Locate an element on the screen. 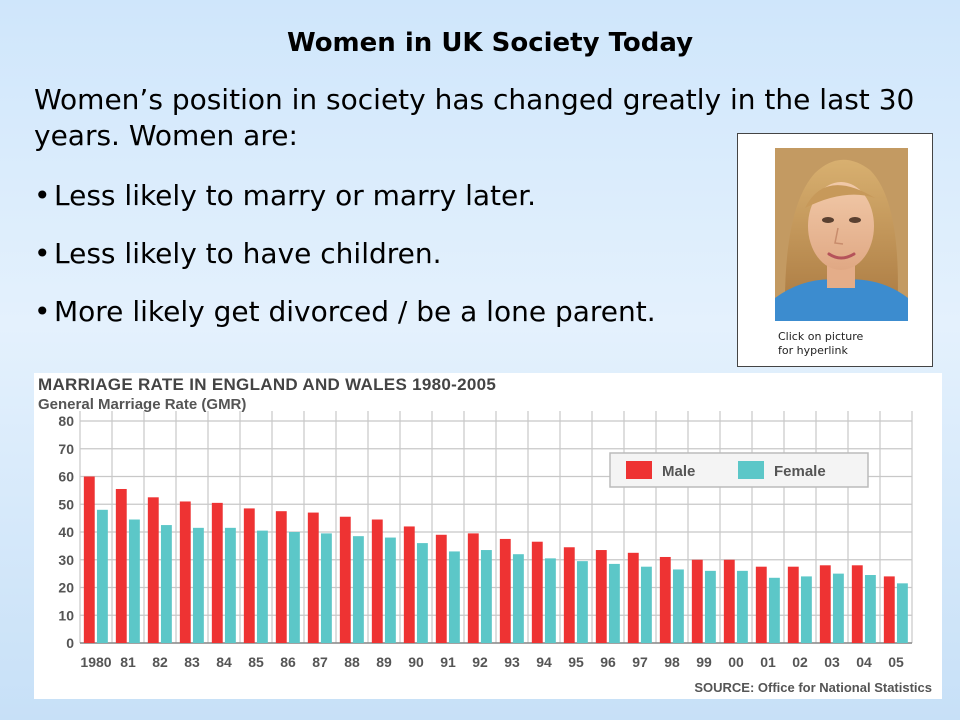  x-tick-label: 87 is located at coordinates (320, 662).